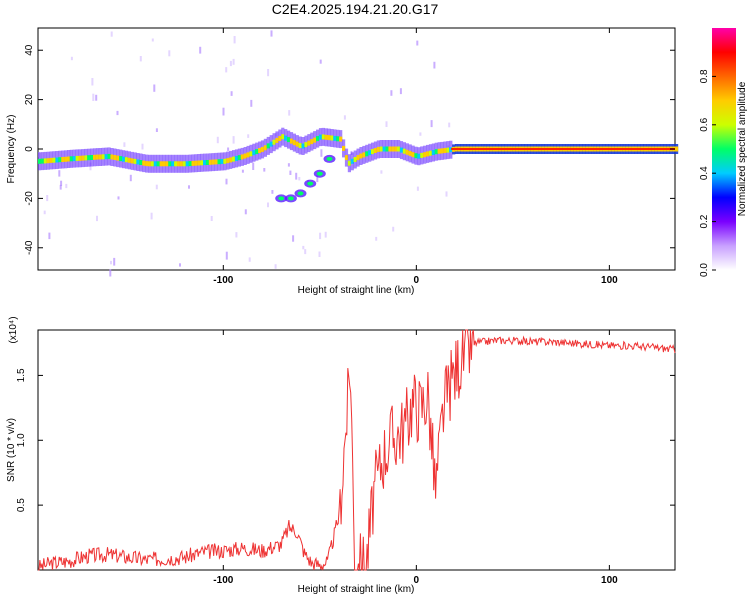 Image resolution: width=750 pixels, height=600 pixels. I want to click on y-tick-label: 0.5, so click(21, 505).